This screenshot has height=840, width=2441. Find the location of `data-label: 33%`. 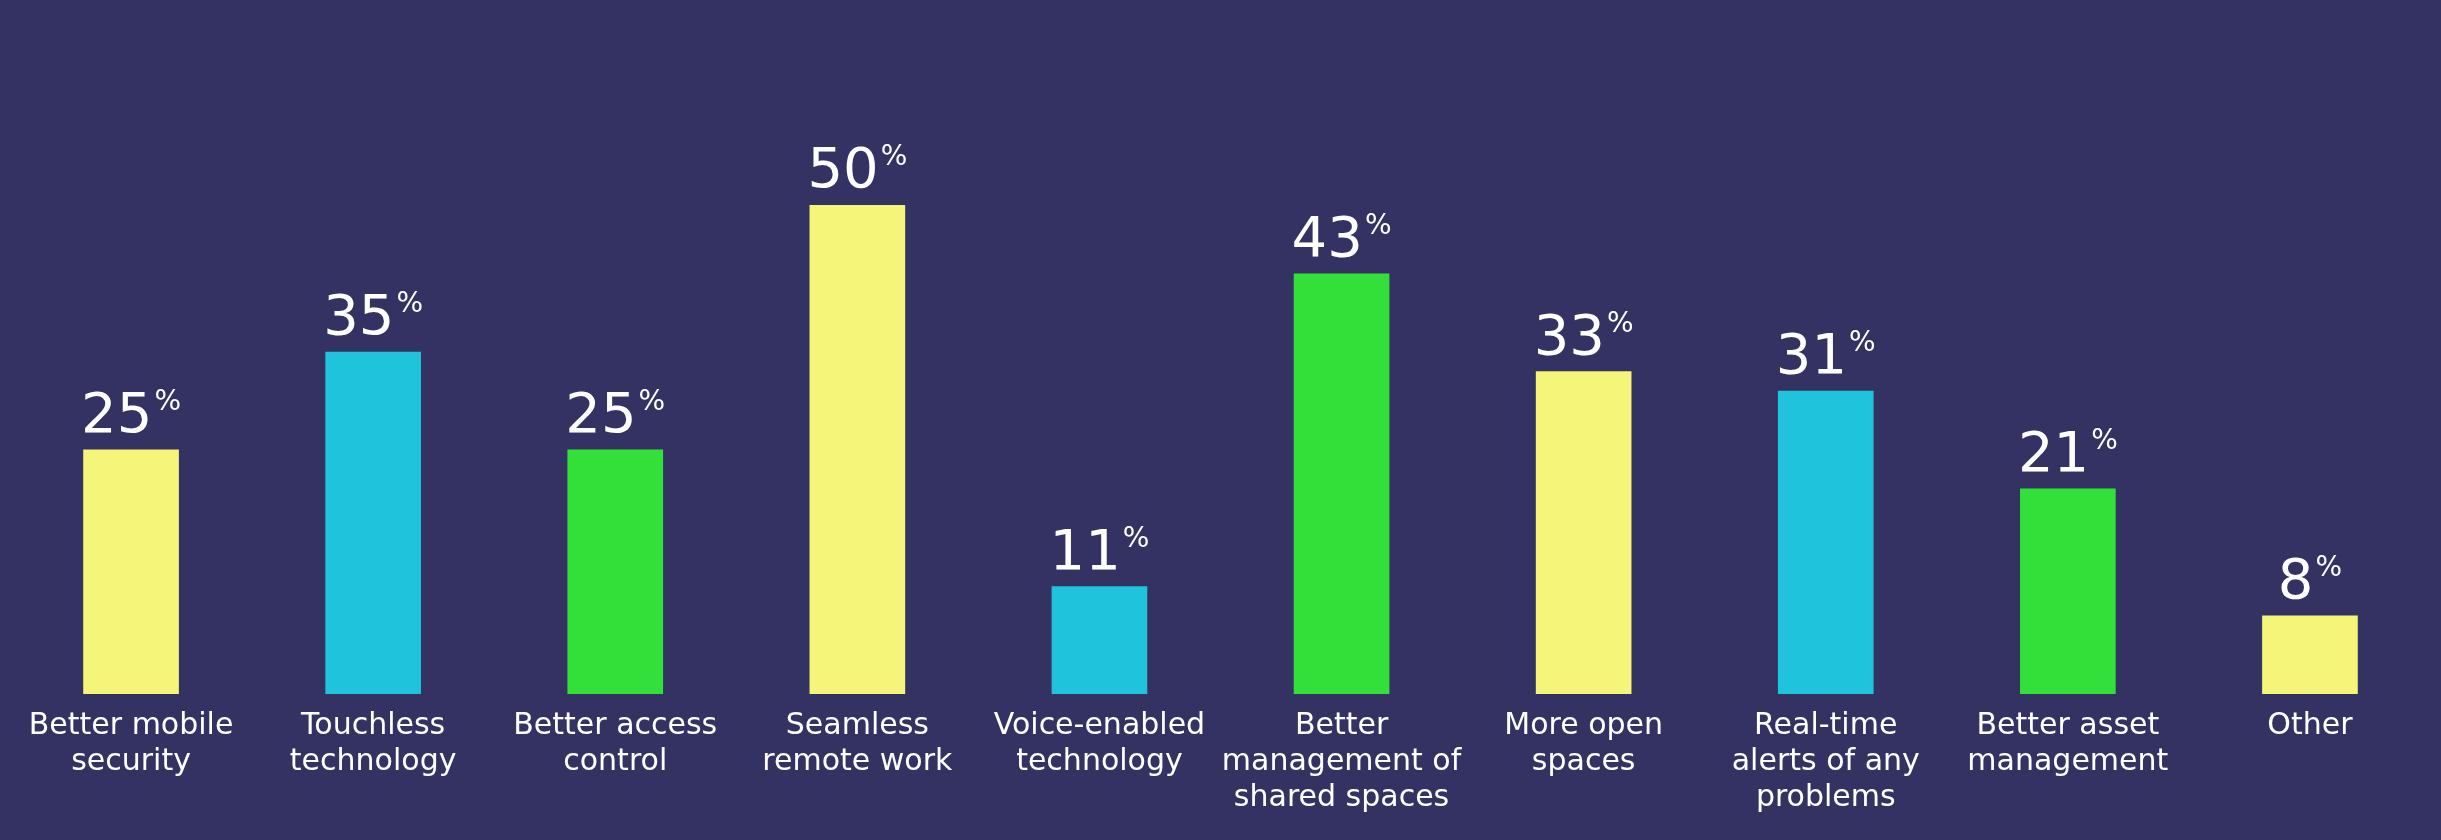

data-label: 33% is located at coordinates (1583, 334).